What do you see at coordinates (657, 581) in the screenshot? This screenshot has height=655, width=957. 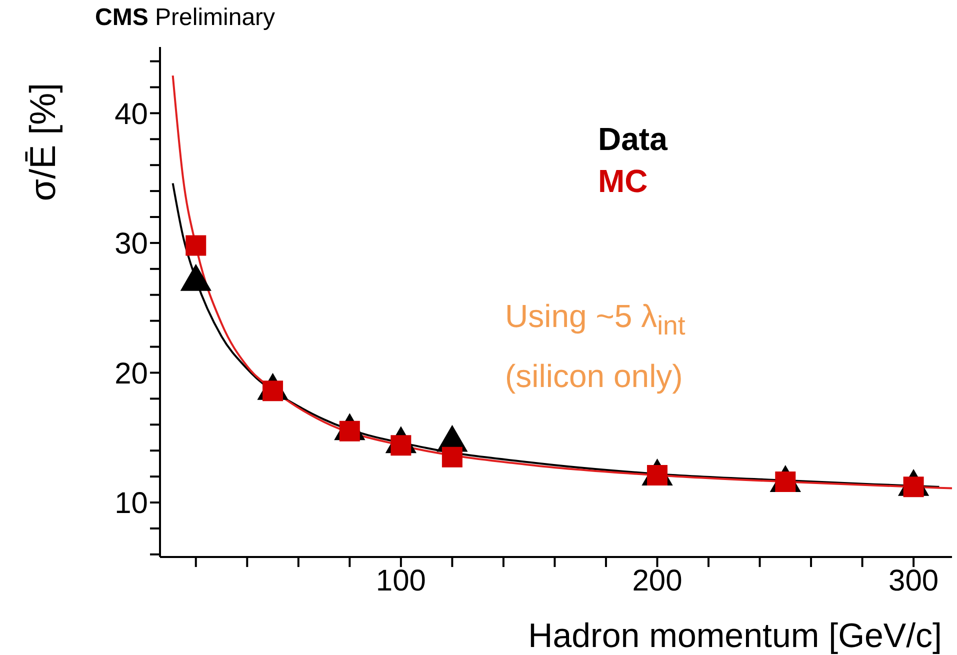 I see `x-tick-label: 200` at bounding box center [657, 581].